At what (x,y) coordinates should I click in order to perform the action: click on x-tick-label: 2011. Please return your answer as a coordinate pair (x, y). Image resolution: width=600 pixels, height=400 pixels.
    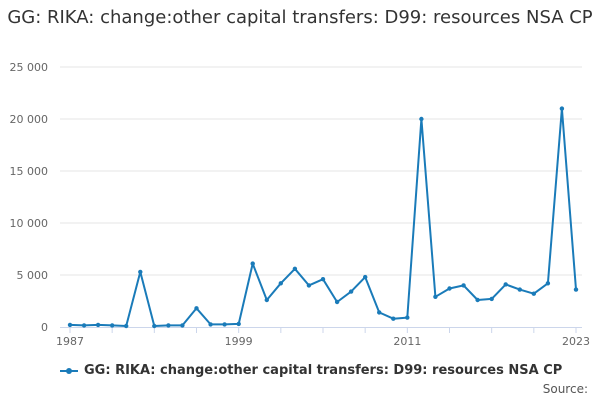
    Looking at the image, I should click on (407, 341).